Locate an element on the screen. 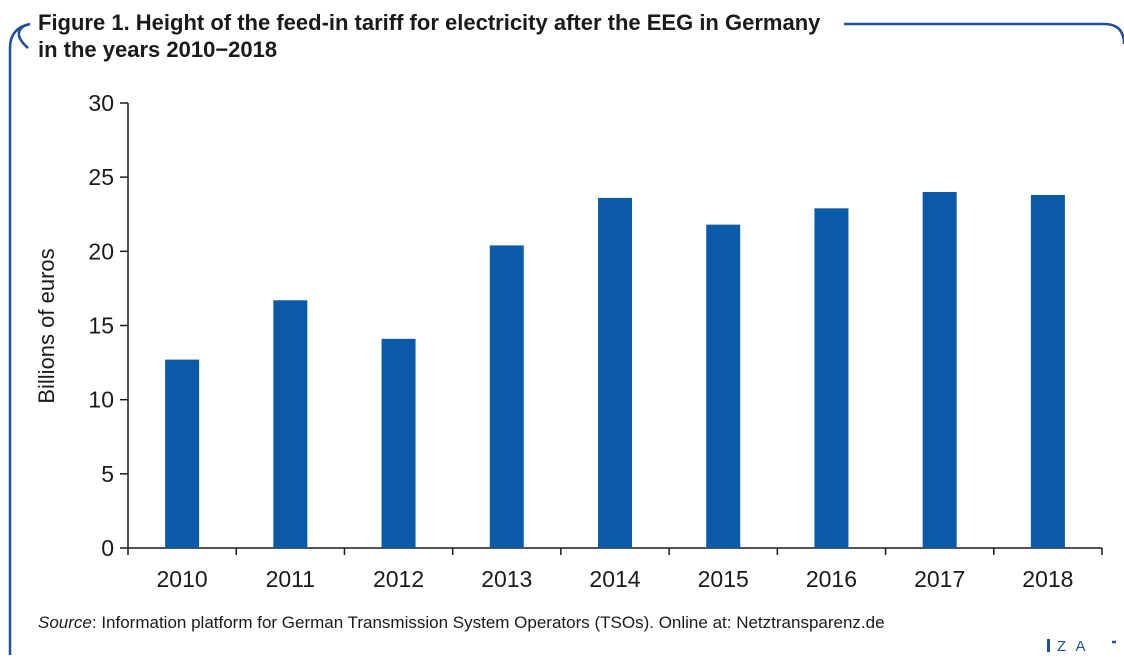 The image size is (1124, 661). bar-2014 is located at coordinates (615, 372).